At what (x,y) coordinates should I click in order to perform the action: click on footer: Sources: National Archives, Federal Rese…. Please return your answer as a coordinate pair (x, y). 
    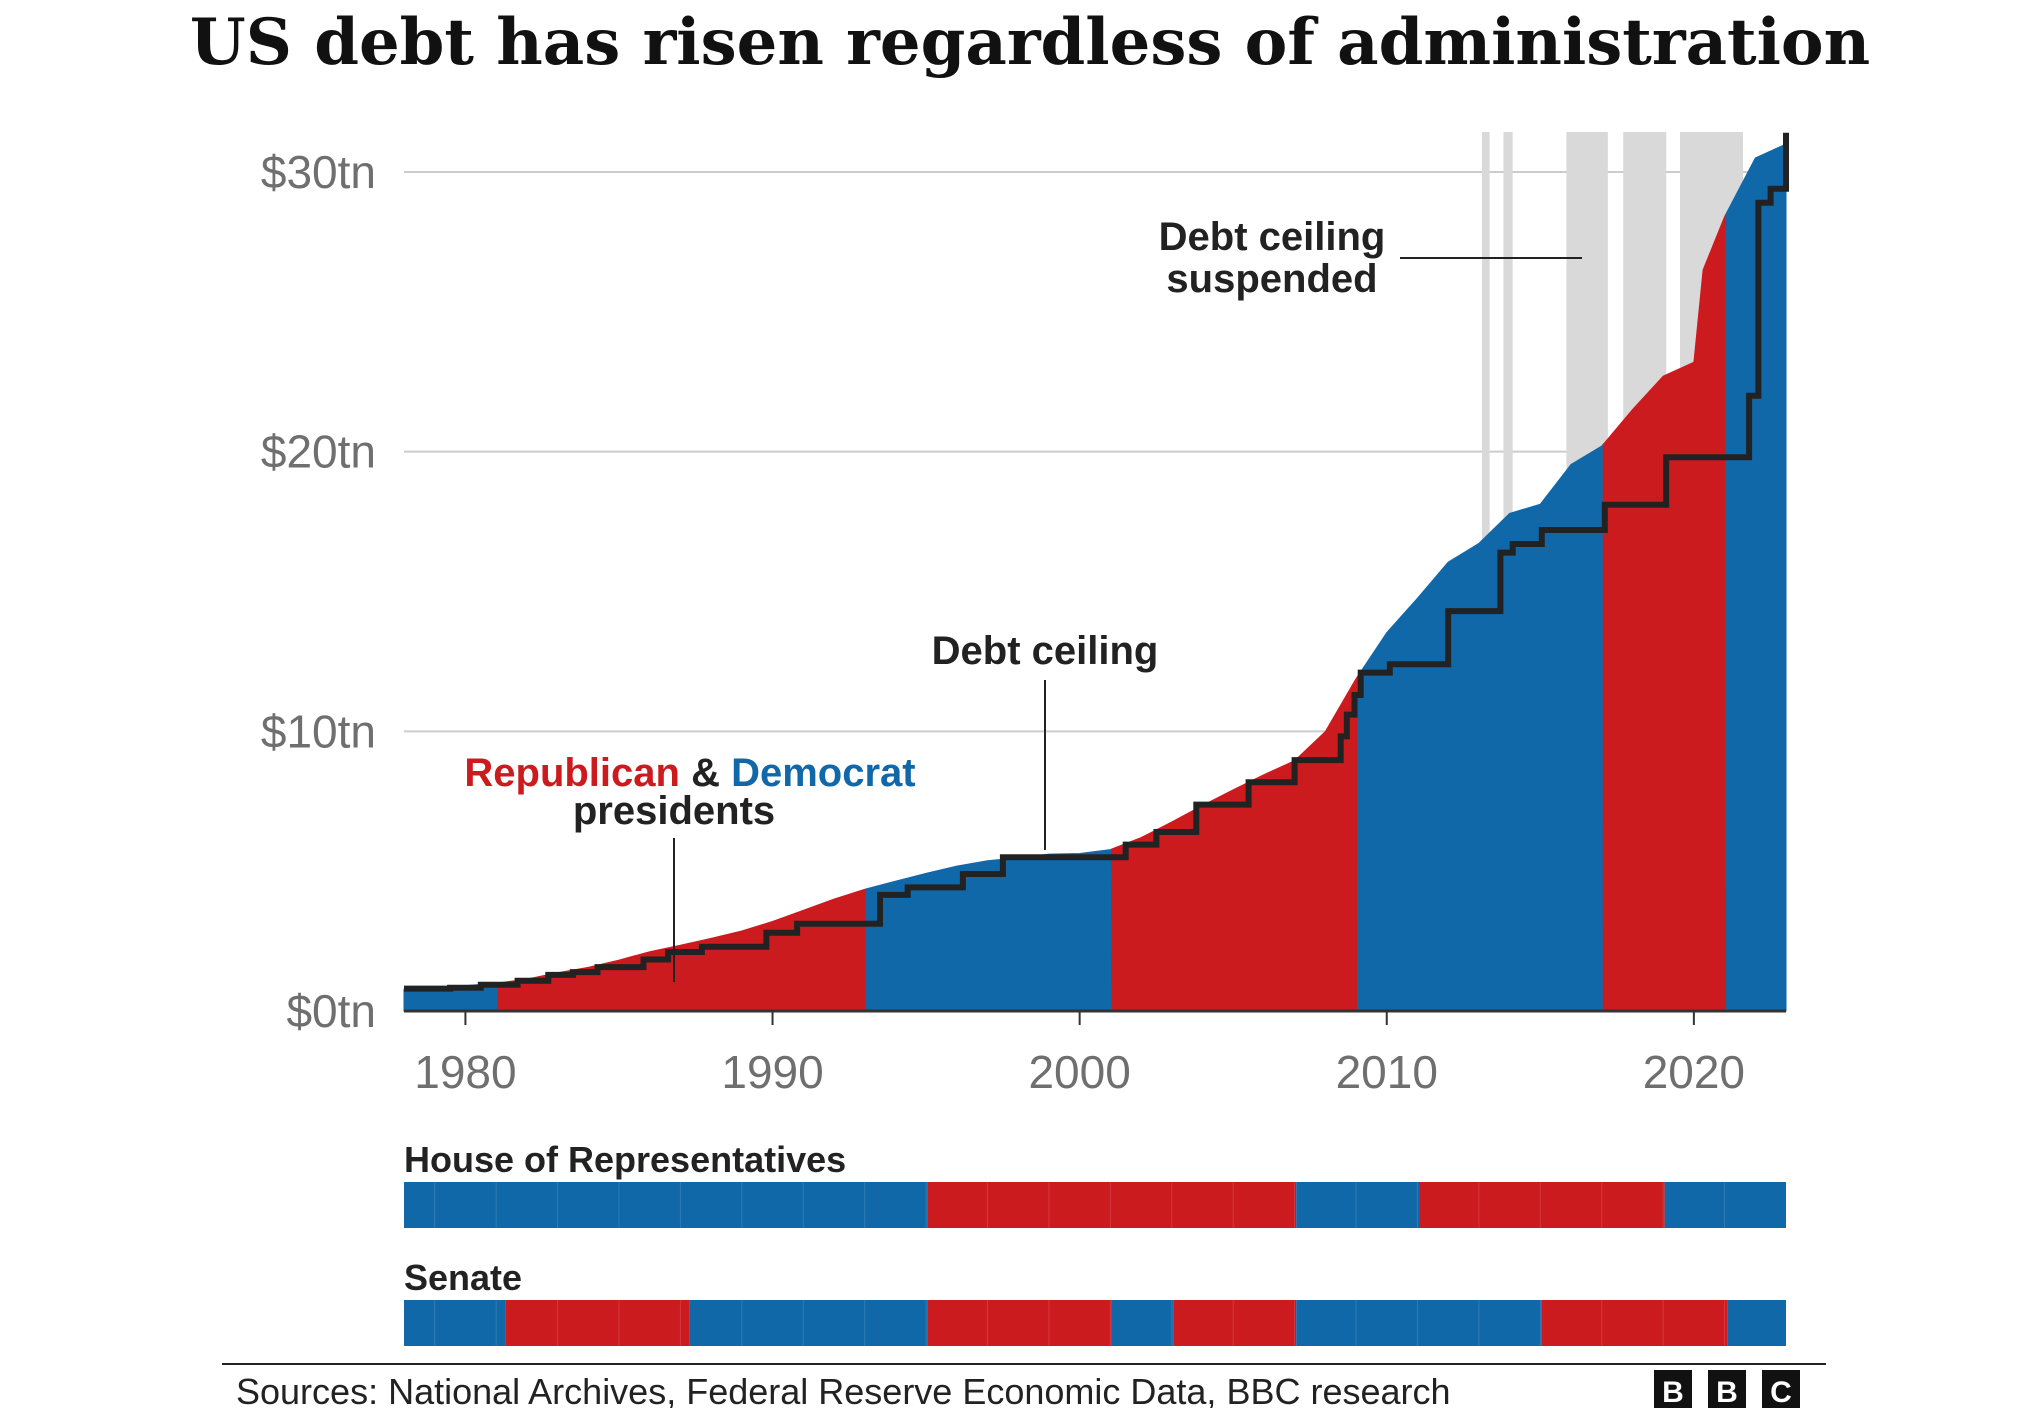
    Looking at the image, I should click on (1024, 1385).